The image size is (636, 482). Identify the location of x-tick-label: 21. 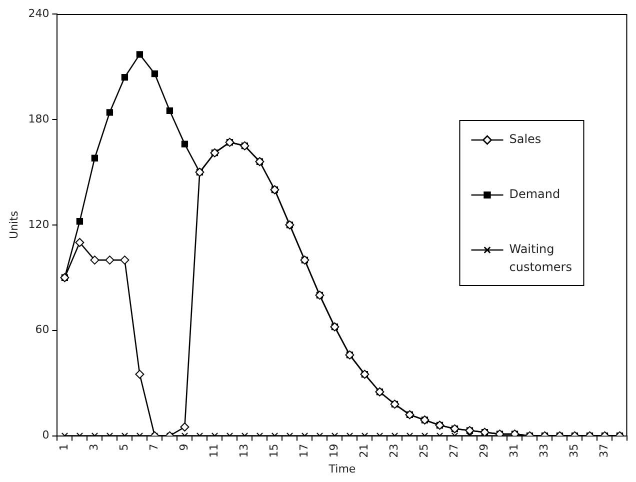
(364, 451).